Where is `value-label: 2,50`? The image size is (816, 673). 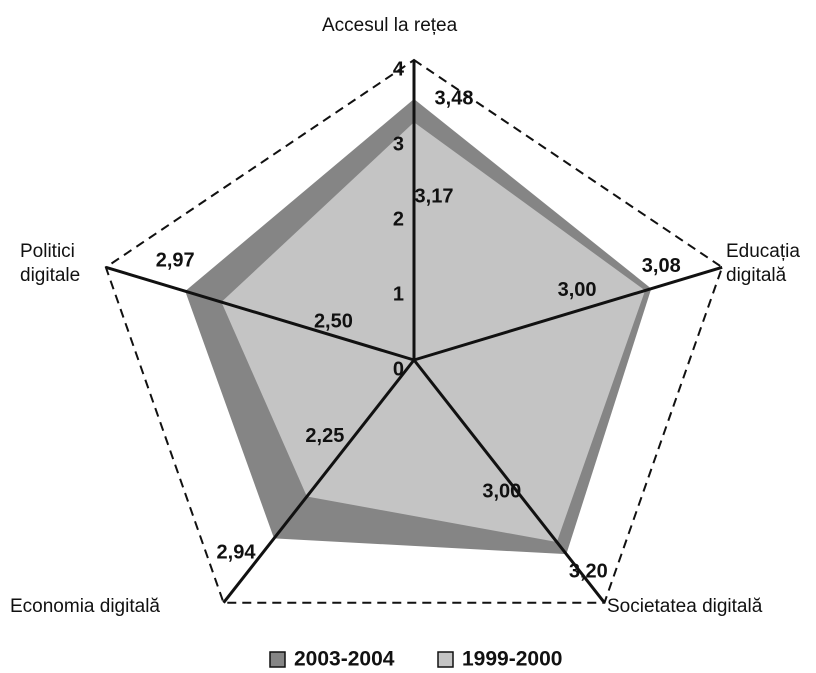 value-label: 2,50 is located at coordinates (333, 321).